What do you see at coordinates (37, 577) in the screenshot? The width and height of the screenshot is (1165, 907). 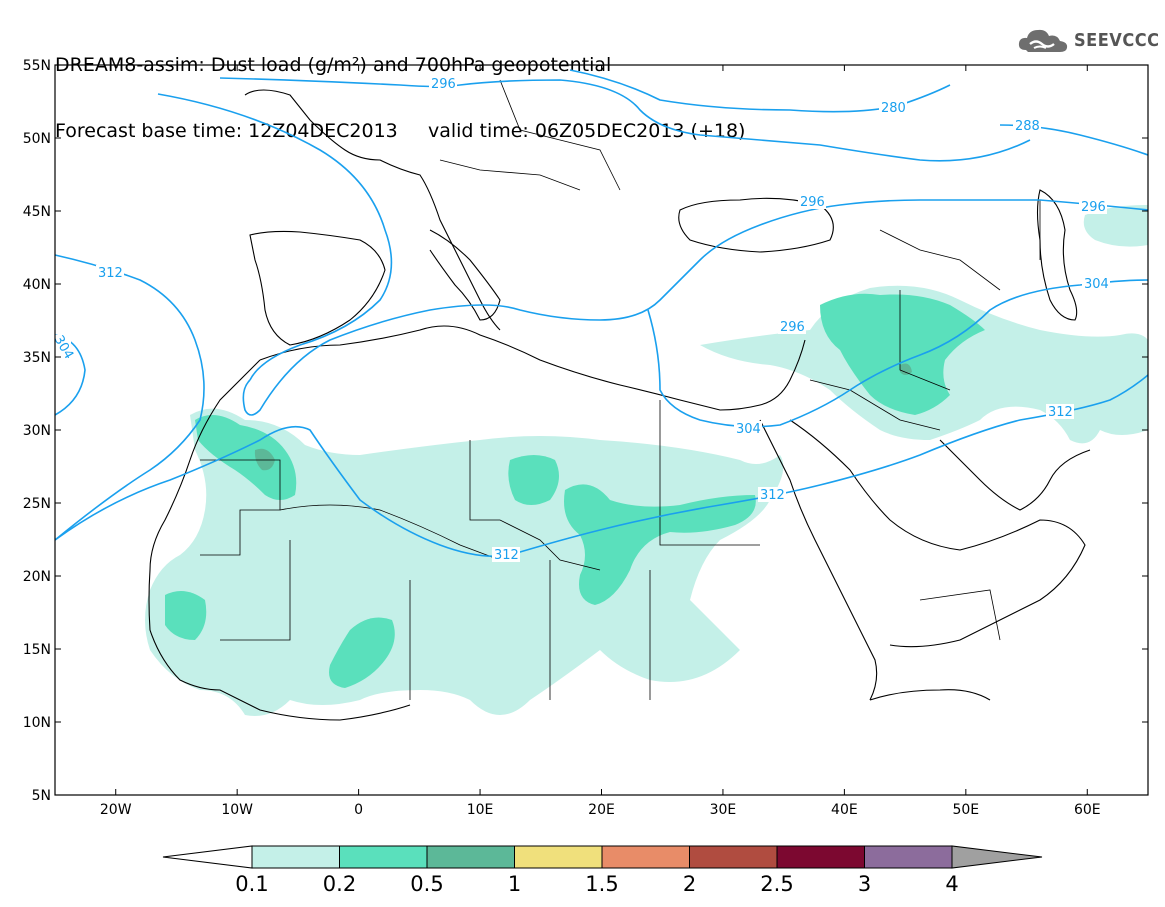 I see `lat-tick-label: 20N` at bounding box center [37, 577].